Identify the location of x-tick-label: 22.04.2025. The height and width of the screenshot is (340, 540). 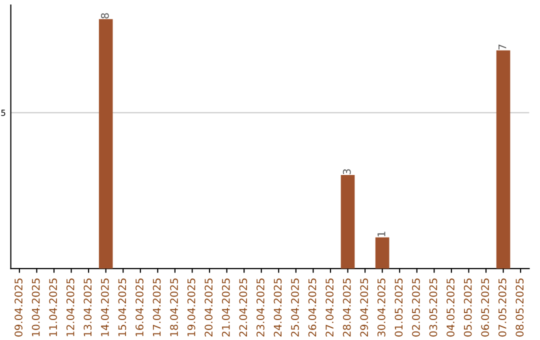
(243, 307).